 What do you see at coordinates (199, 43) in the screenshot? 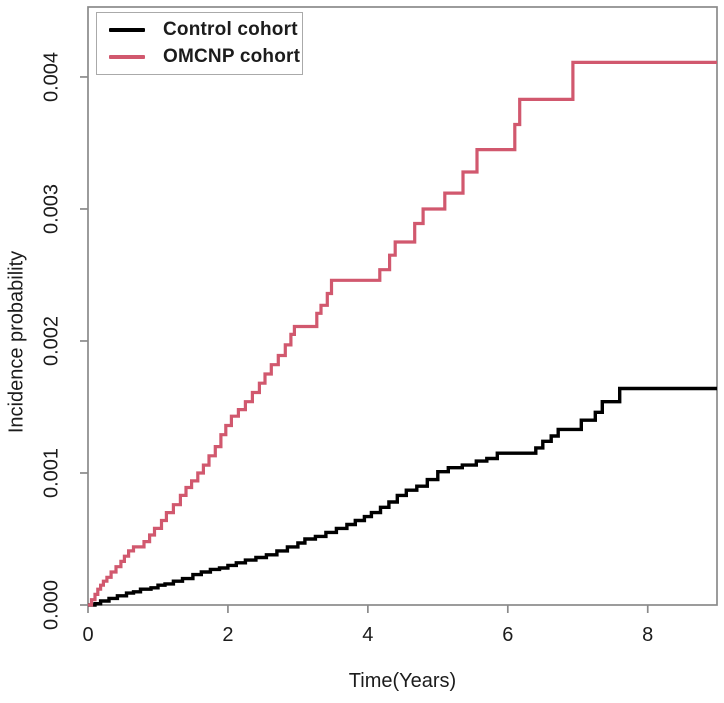
I see `legend: Control cohort OMCNP cohort` at bounding box center [199, 43].